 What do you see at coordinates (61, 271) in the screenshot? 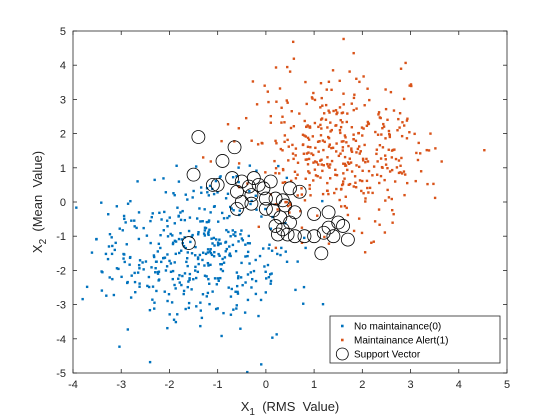
I see `y-tick-label: -2` at bounding box center [61, 271].